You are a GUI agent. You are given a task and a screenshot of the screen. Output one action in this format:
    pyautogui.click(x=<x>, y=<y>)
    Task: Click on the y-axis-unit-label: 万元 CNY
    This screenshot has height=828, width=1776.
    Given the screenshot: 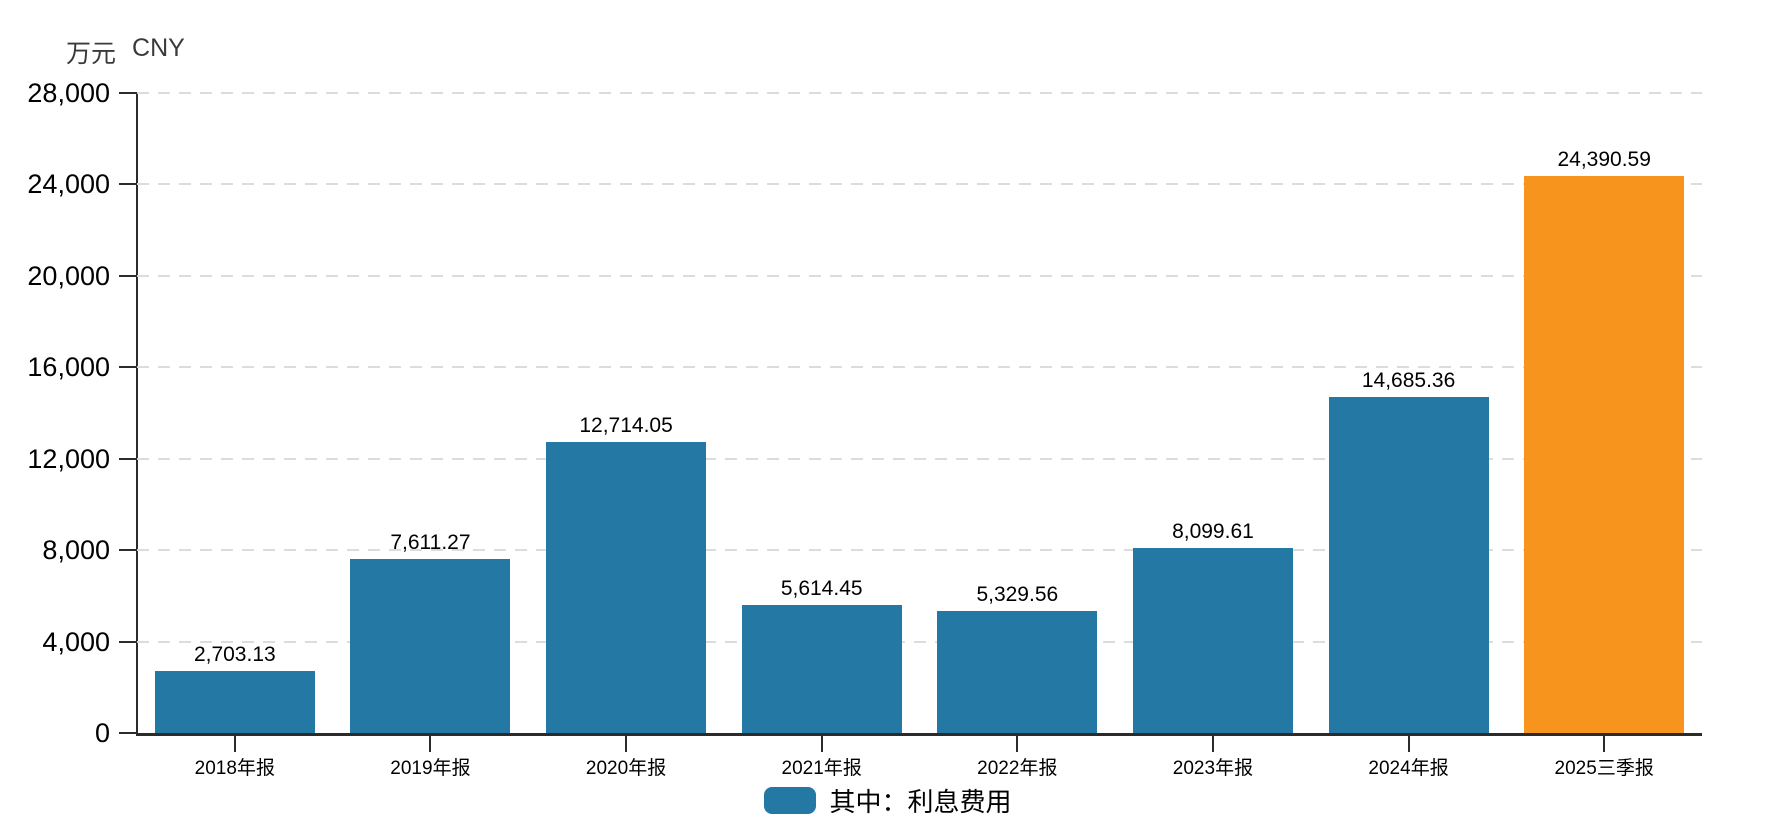 What is the action you would take?
    pyautogui.click(x=125, y=52)
    